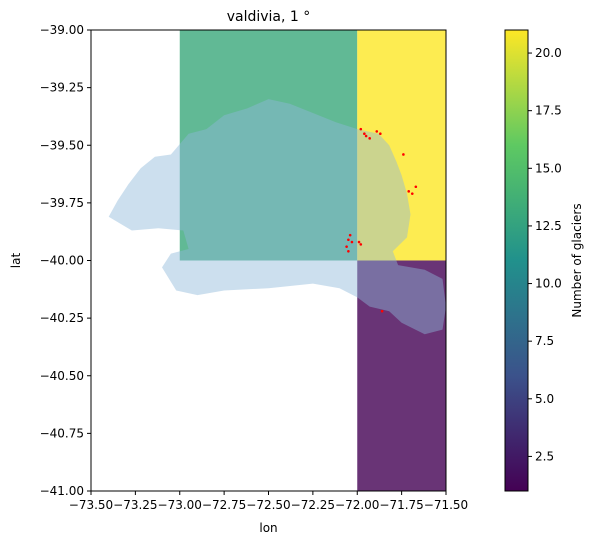 The width and height of the screenshot is (597, 545). What do you see at coordinates (548, 284) in the screenshot?
I see `colorbar-tick-label: 10.0` at bounding box center [548, 284].